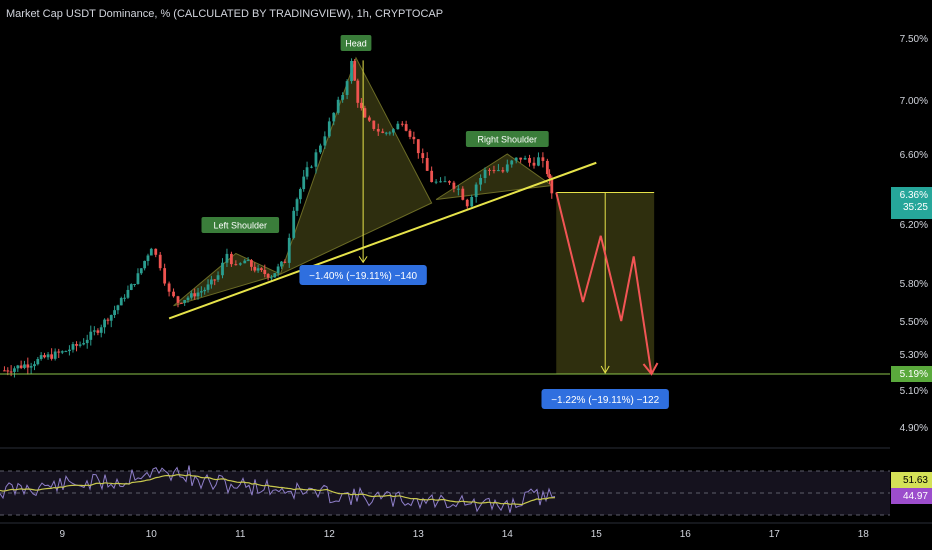 The image size is (932, 550). I want to click on target-measure-label: −1.22% (−19.11%) −122, so click(605, 400).